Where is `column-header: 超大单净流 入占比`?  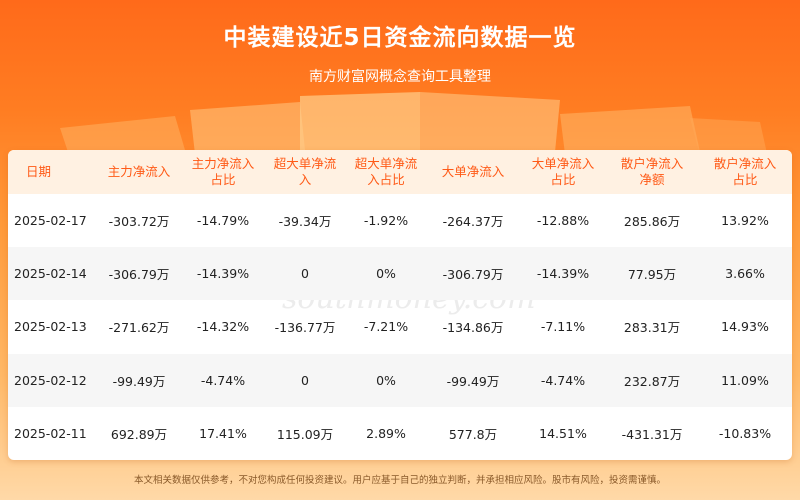 column-header: 超大单净流 入占比 is located at coordinates (386, 172).